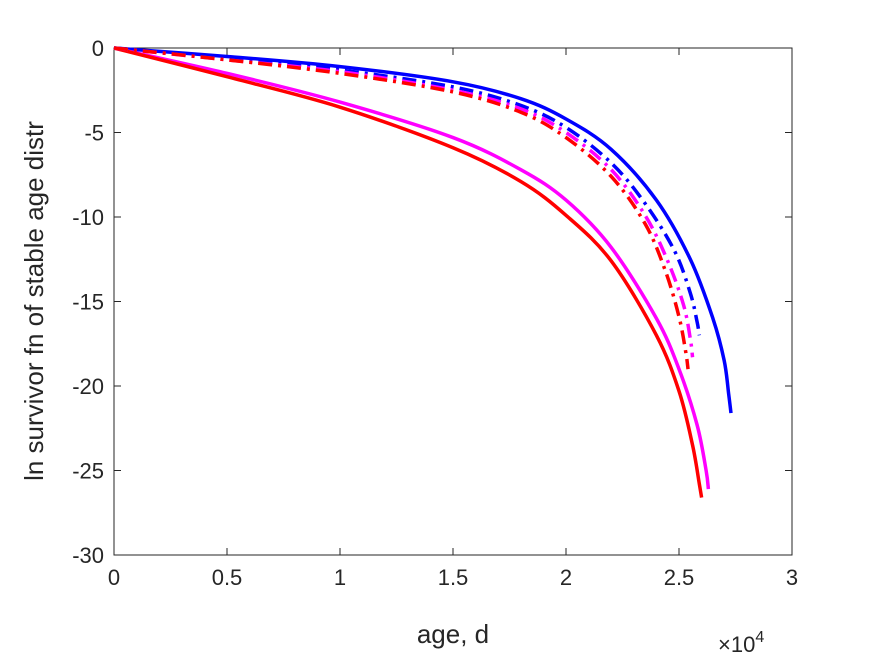 The height and width of the screenshot is (656, 875). I want to click on y-tick-label: -15, so click(88, 302).